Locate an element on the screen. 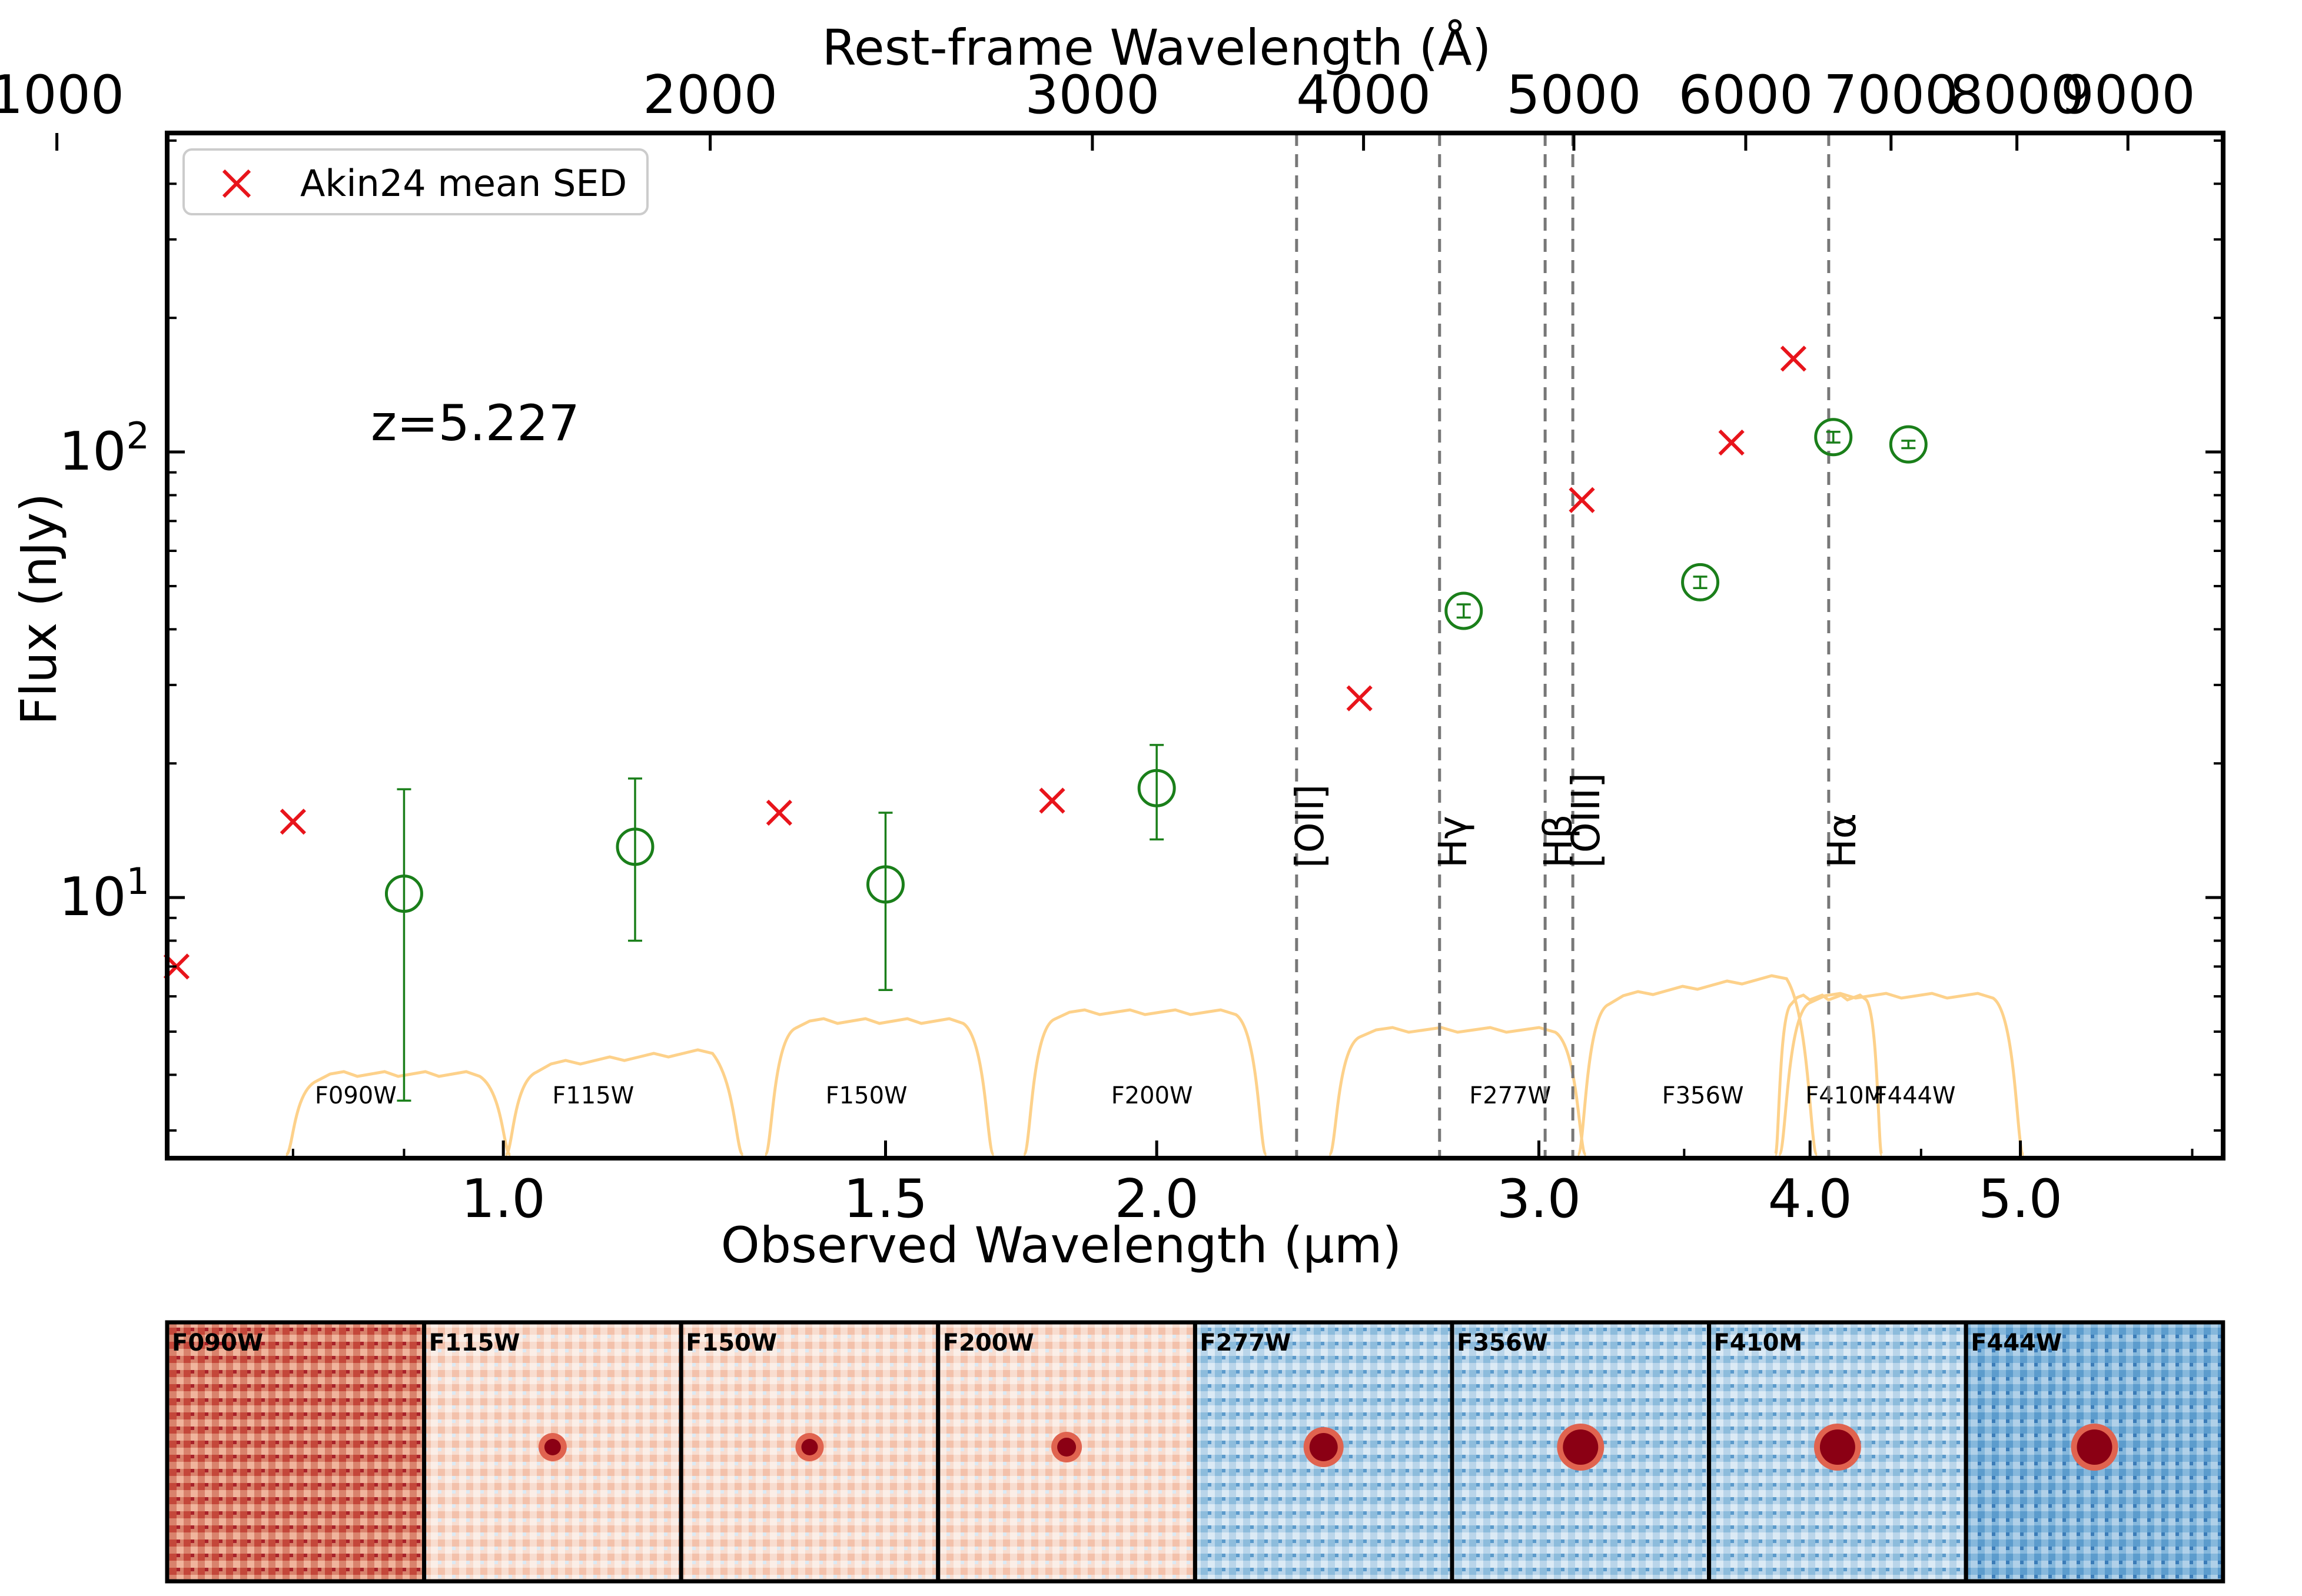 This screenshot has height=1596, width=2302. filter-label-f115w: F115W is located at coordinates (593, 1095).